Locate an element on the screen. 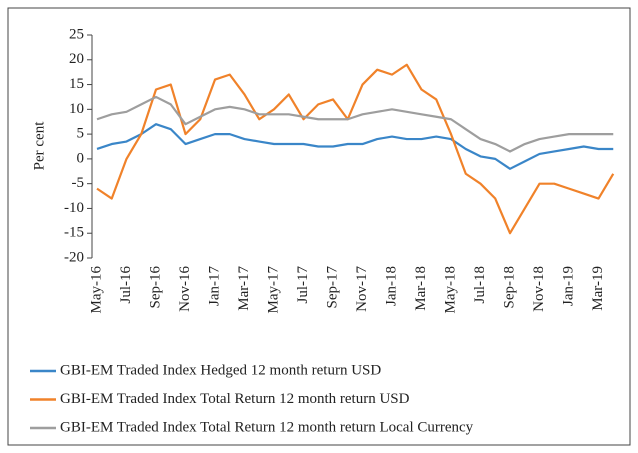  y-tick-label: 15 is located at coordinates (76, 84).